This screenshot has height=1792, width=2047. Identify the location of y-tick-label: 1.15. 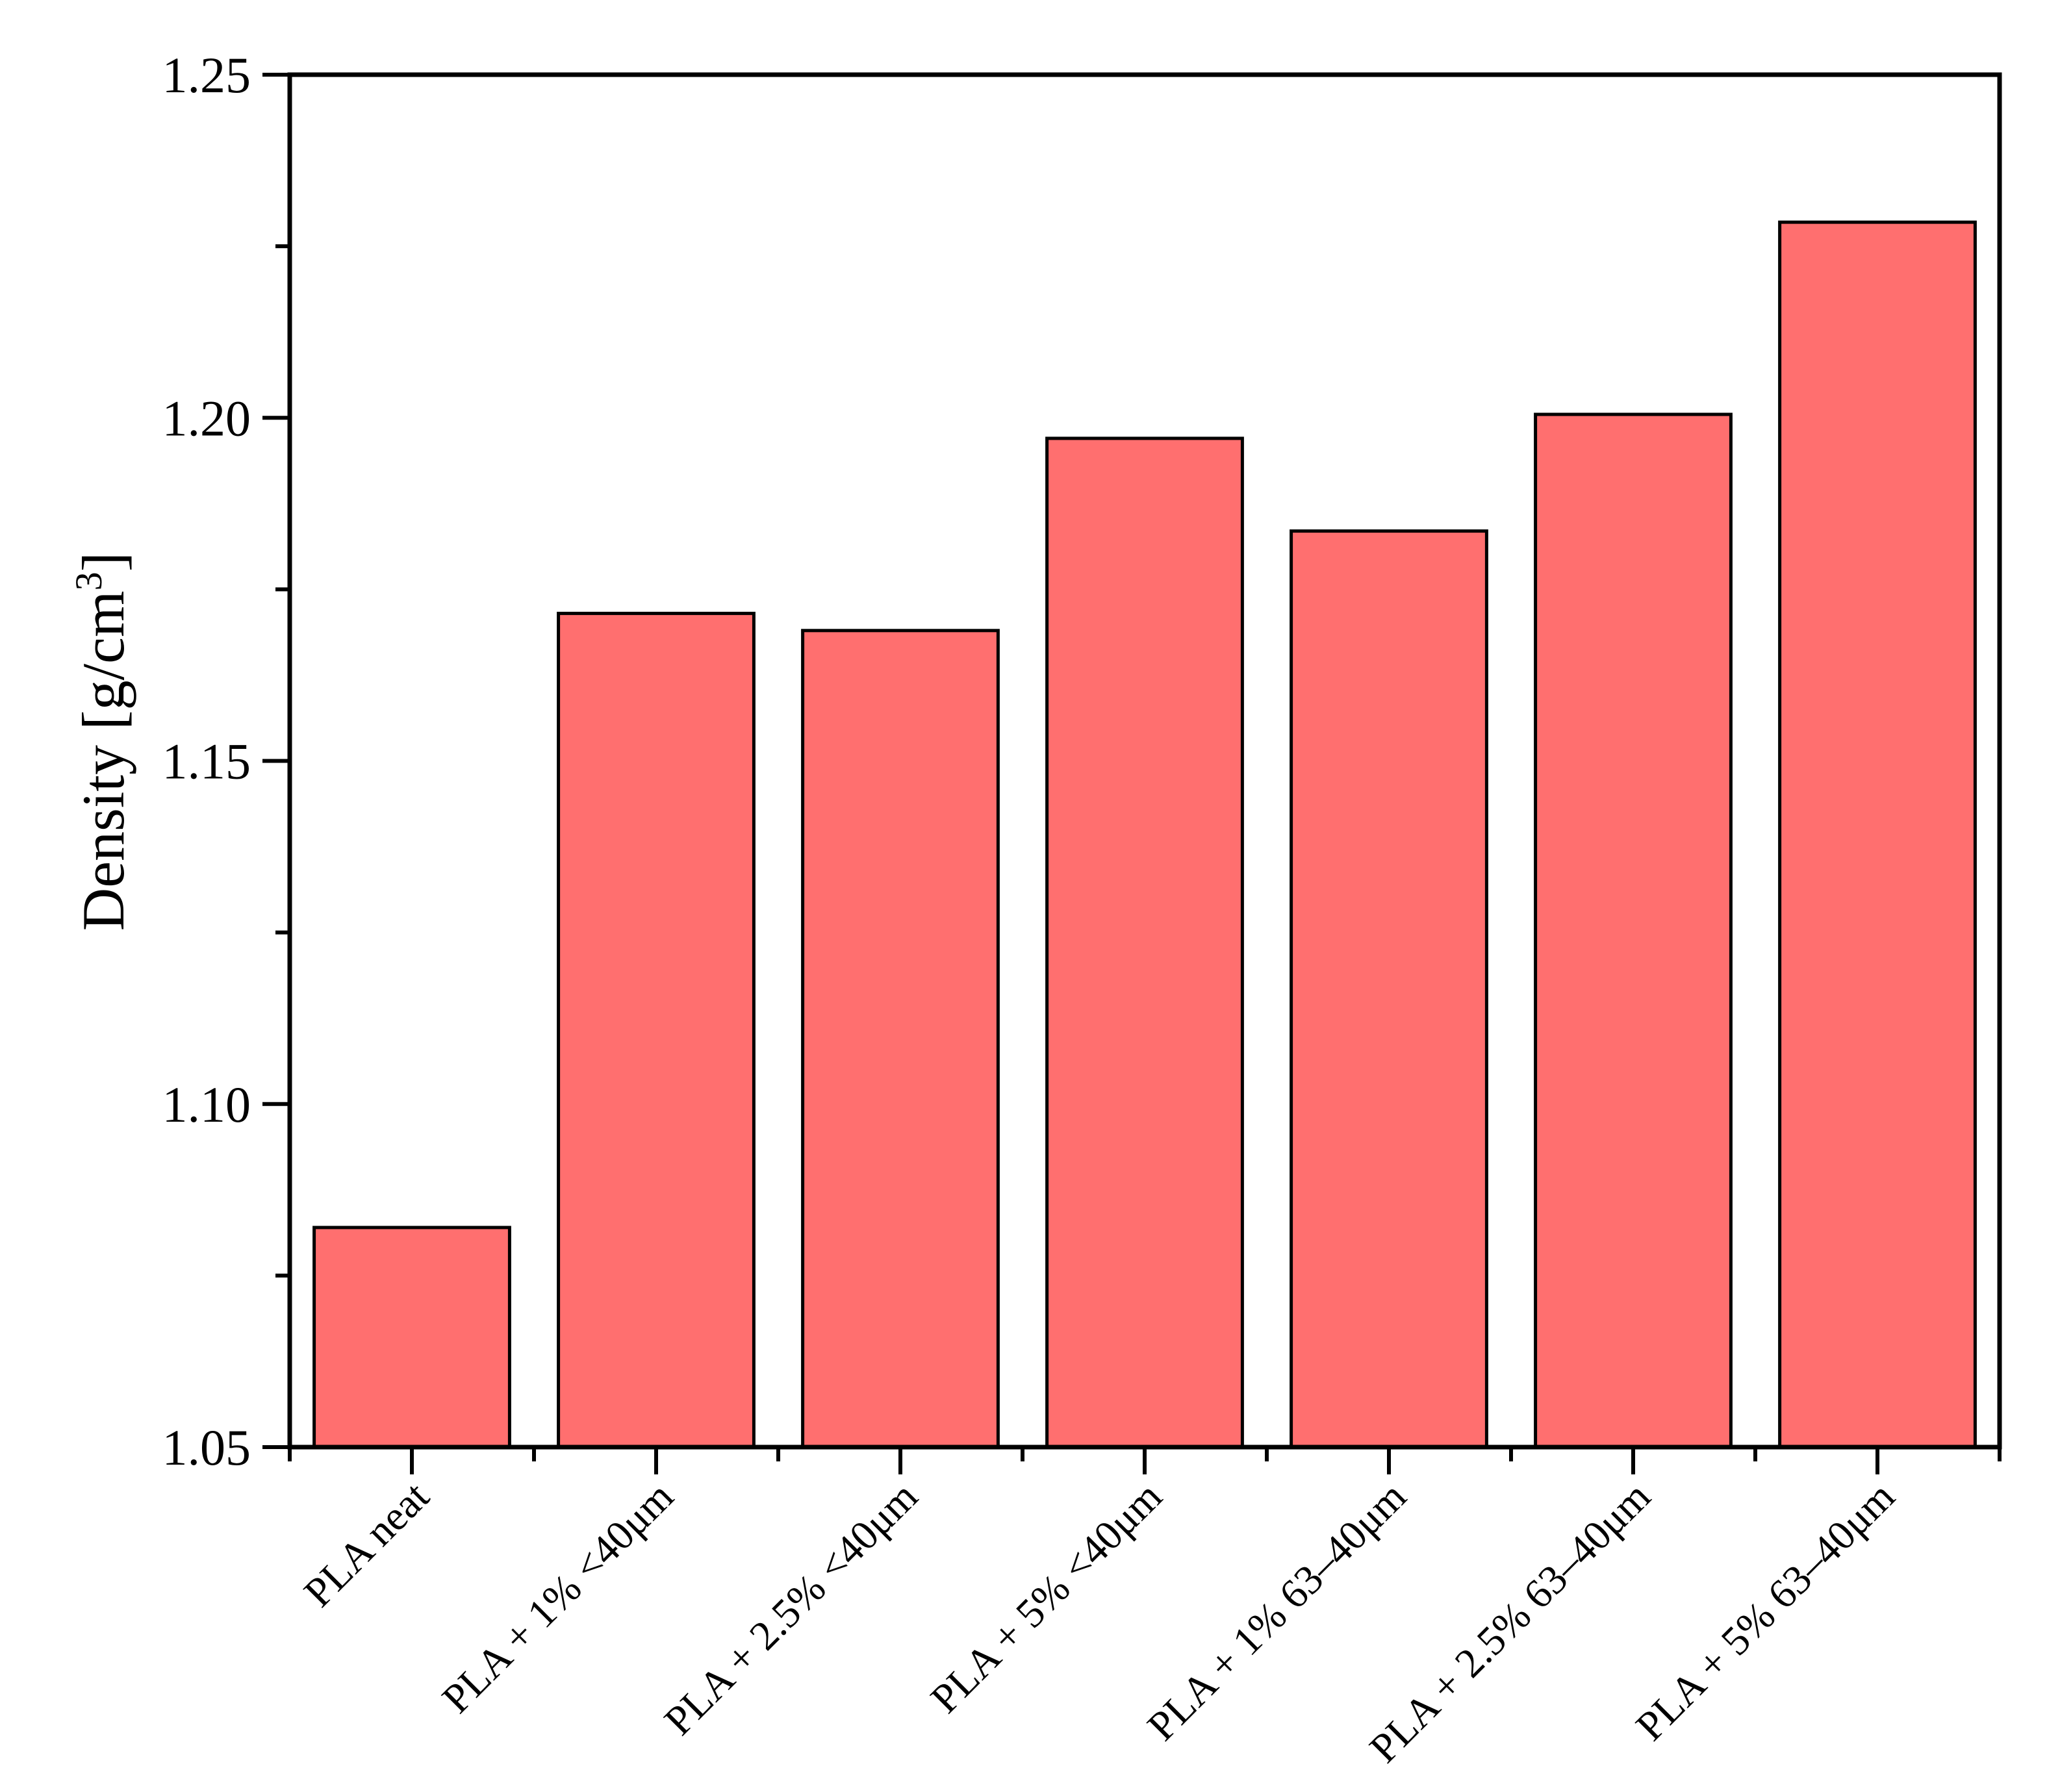
(206, 761).